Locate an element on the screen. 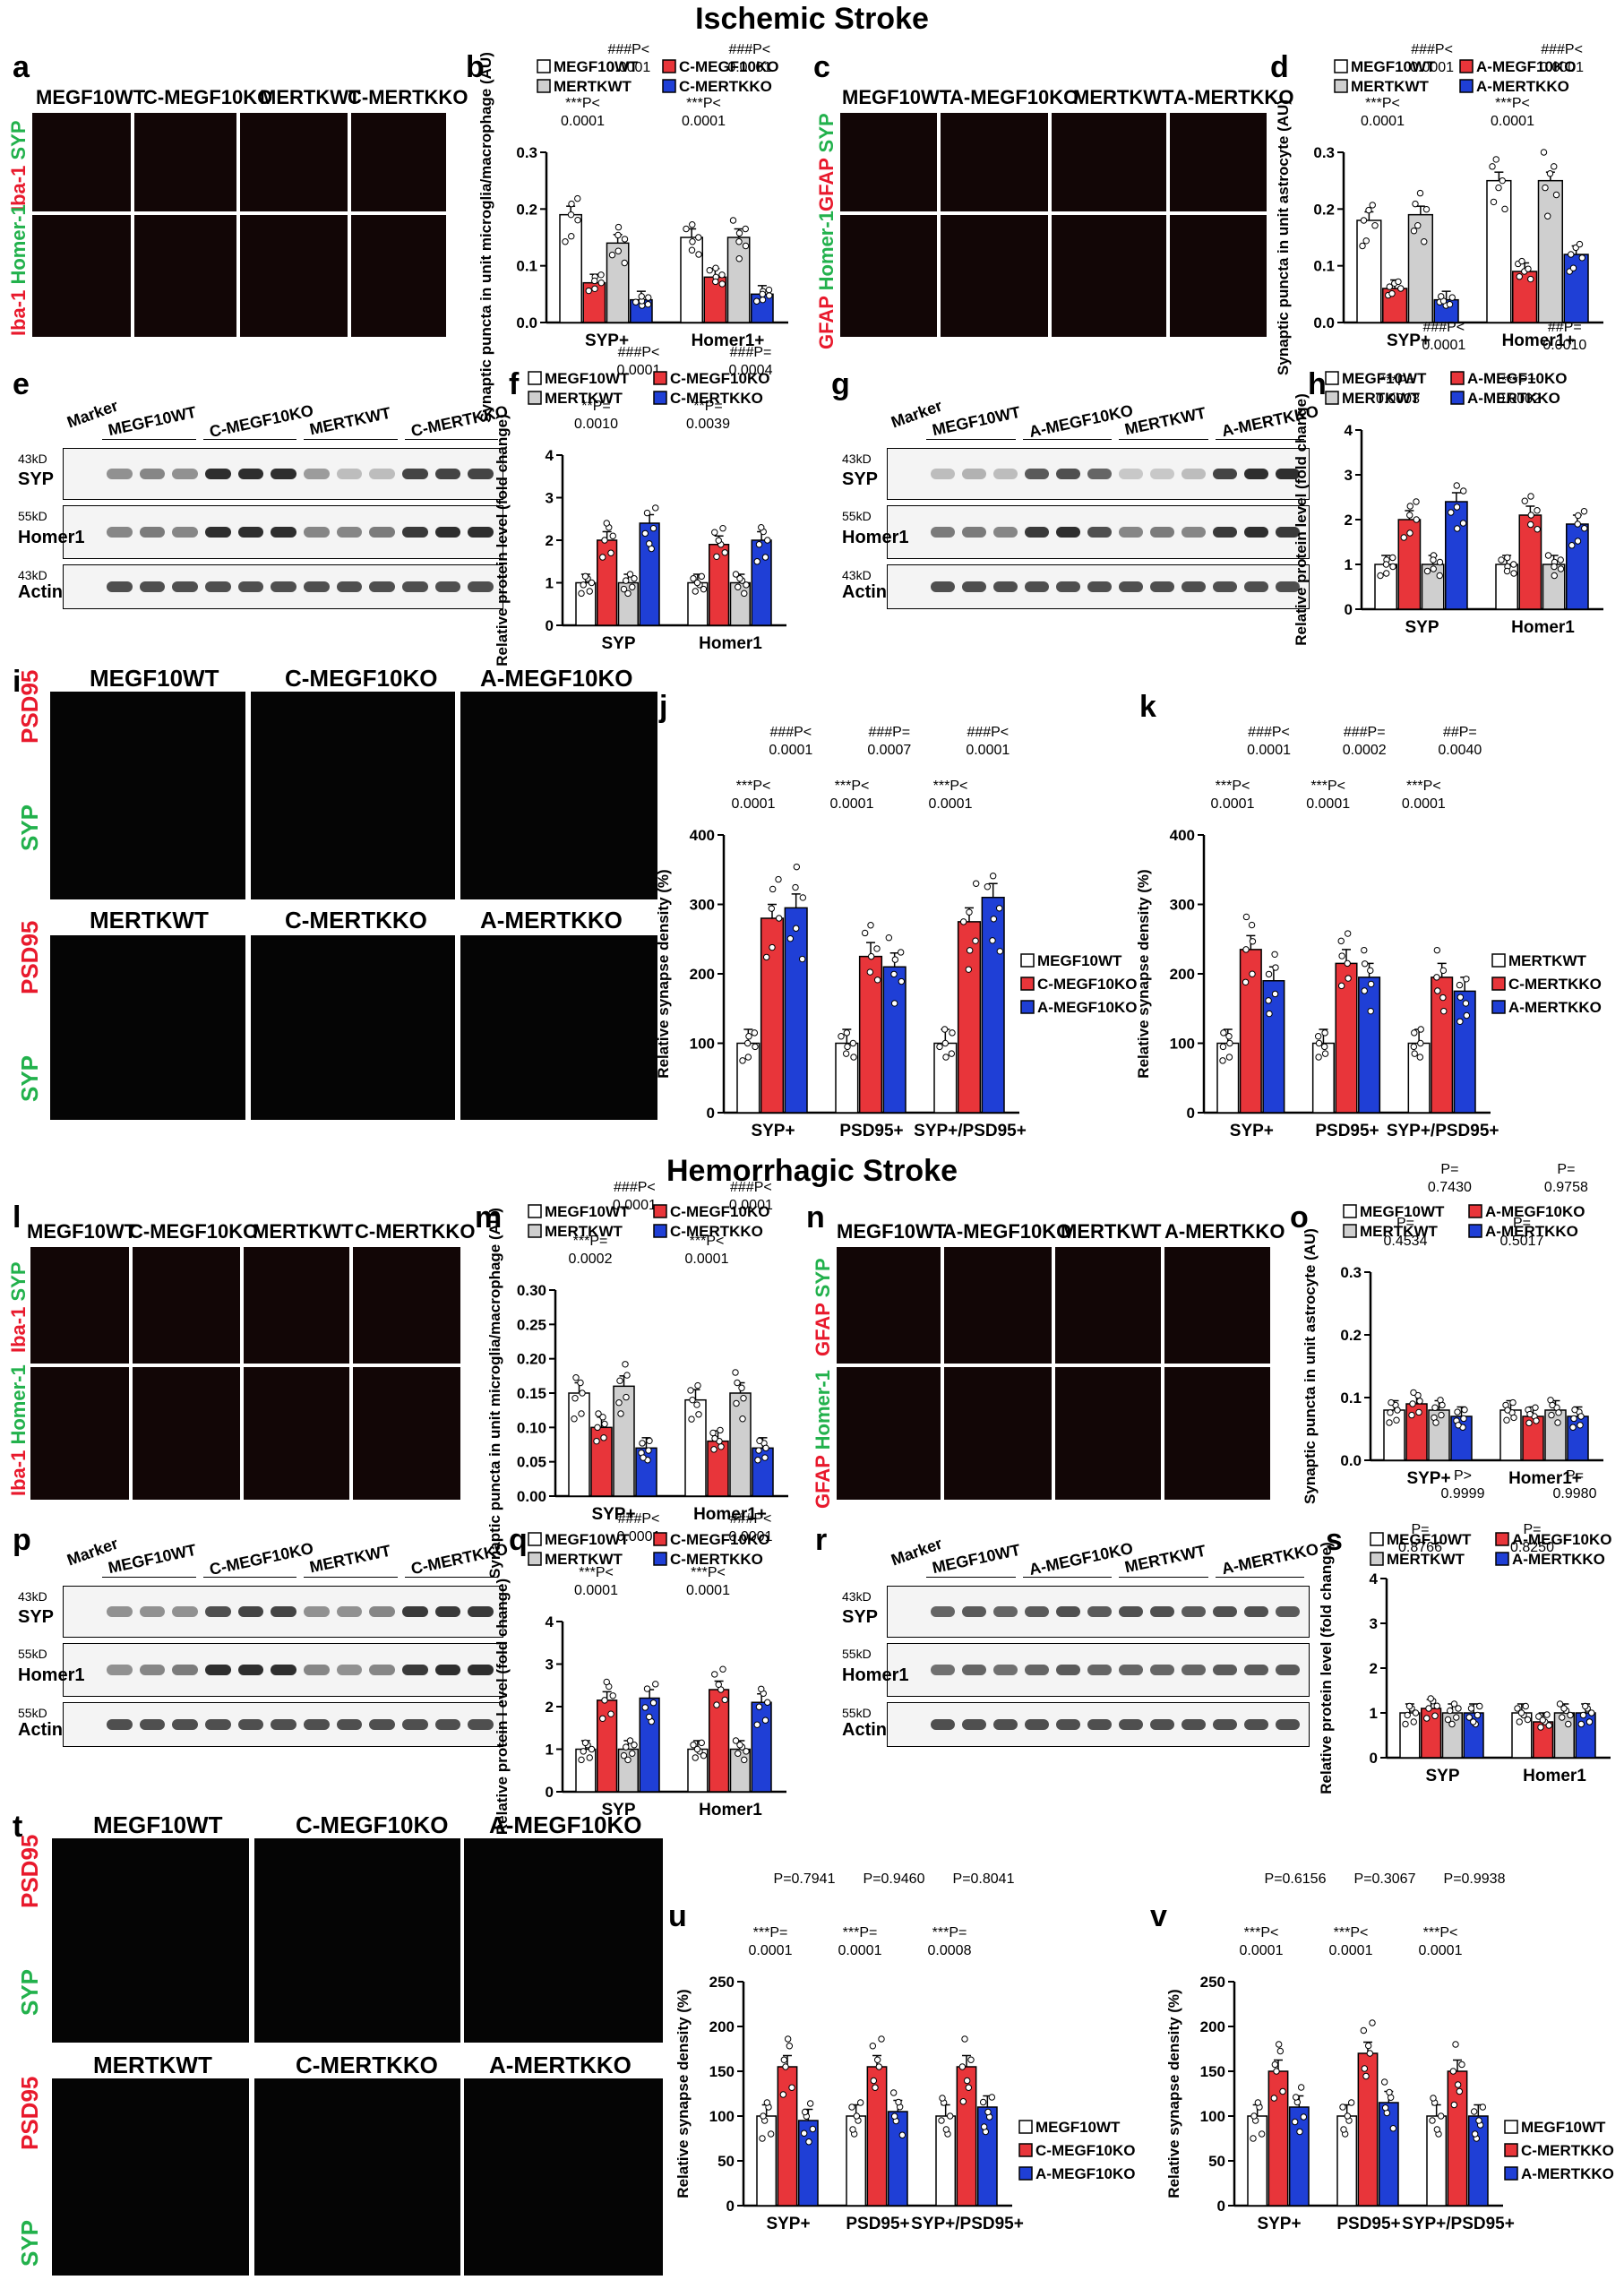 The width and height of the screenshot is (1624, 2280). y-tick-label: 0.0 is located at coordinates (1351, 1460).